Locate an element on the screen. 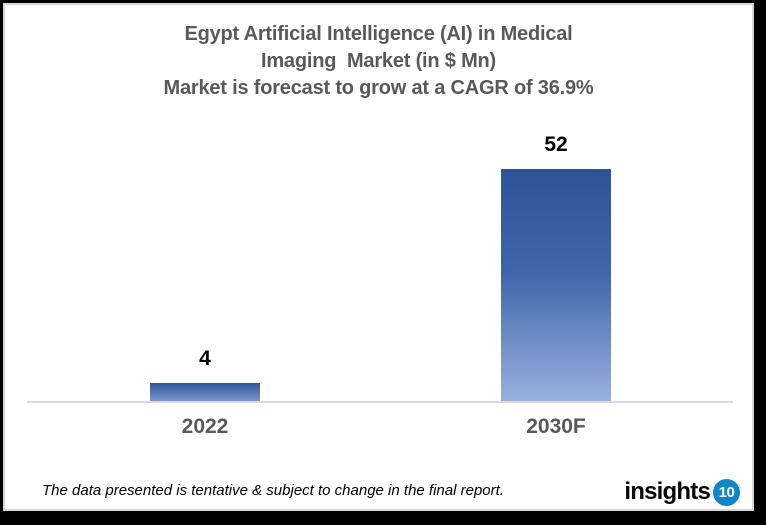  insights10-logo: insights 10 is located at coordinates (682, 492).